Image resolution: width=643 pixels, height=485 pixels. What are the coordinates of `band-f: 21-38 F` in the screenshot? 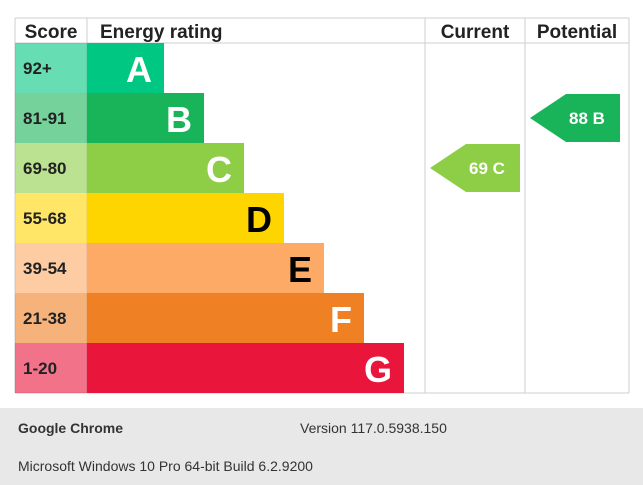 It's located at (189, 318).